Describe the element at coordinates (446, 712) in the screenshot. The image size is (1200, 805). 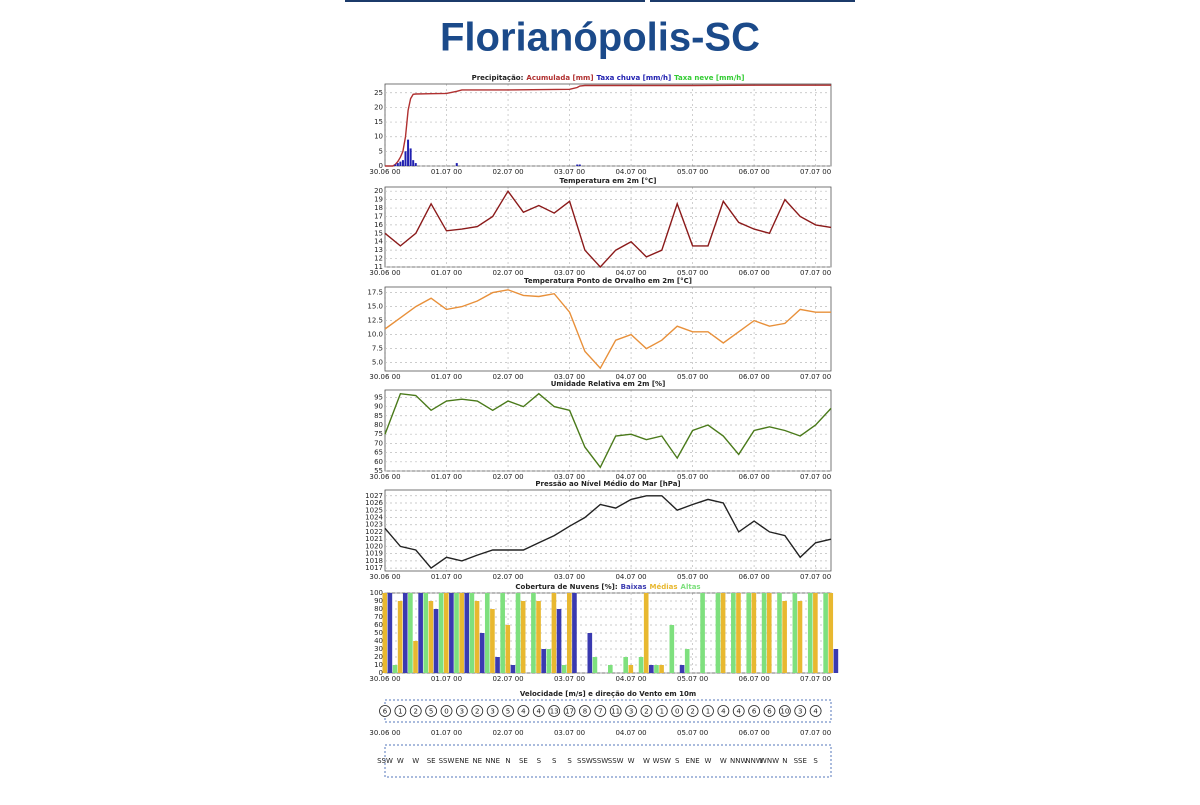
I see `wind-speed-label: 0` at that location.